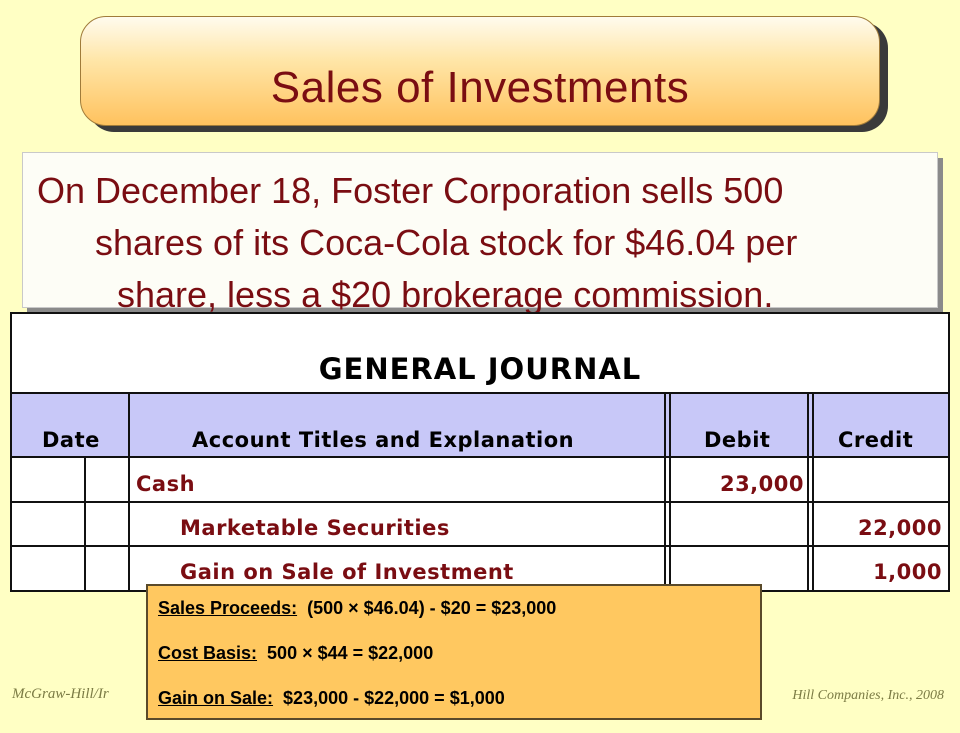  What do you see at coordinates (899, 528) in the screenshot?
I see `row-2-credit: 22,000` at bounding box center [899, 528].